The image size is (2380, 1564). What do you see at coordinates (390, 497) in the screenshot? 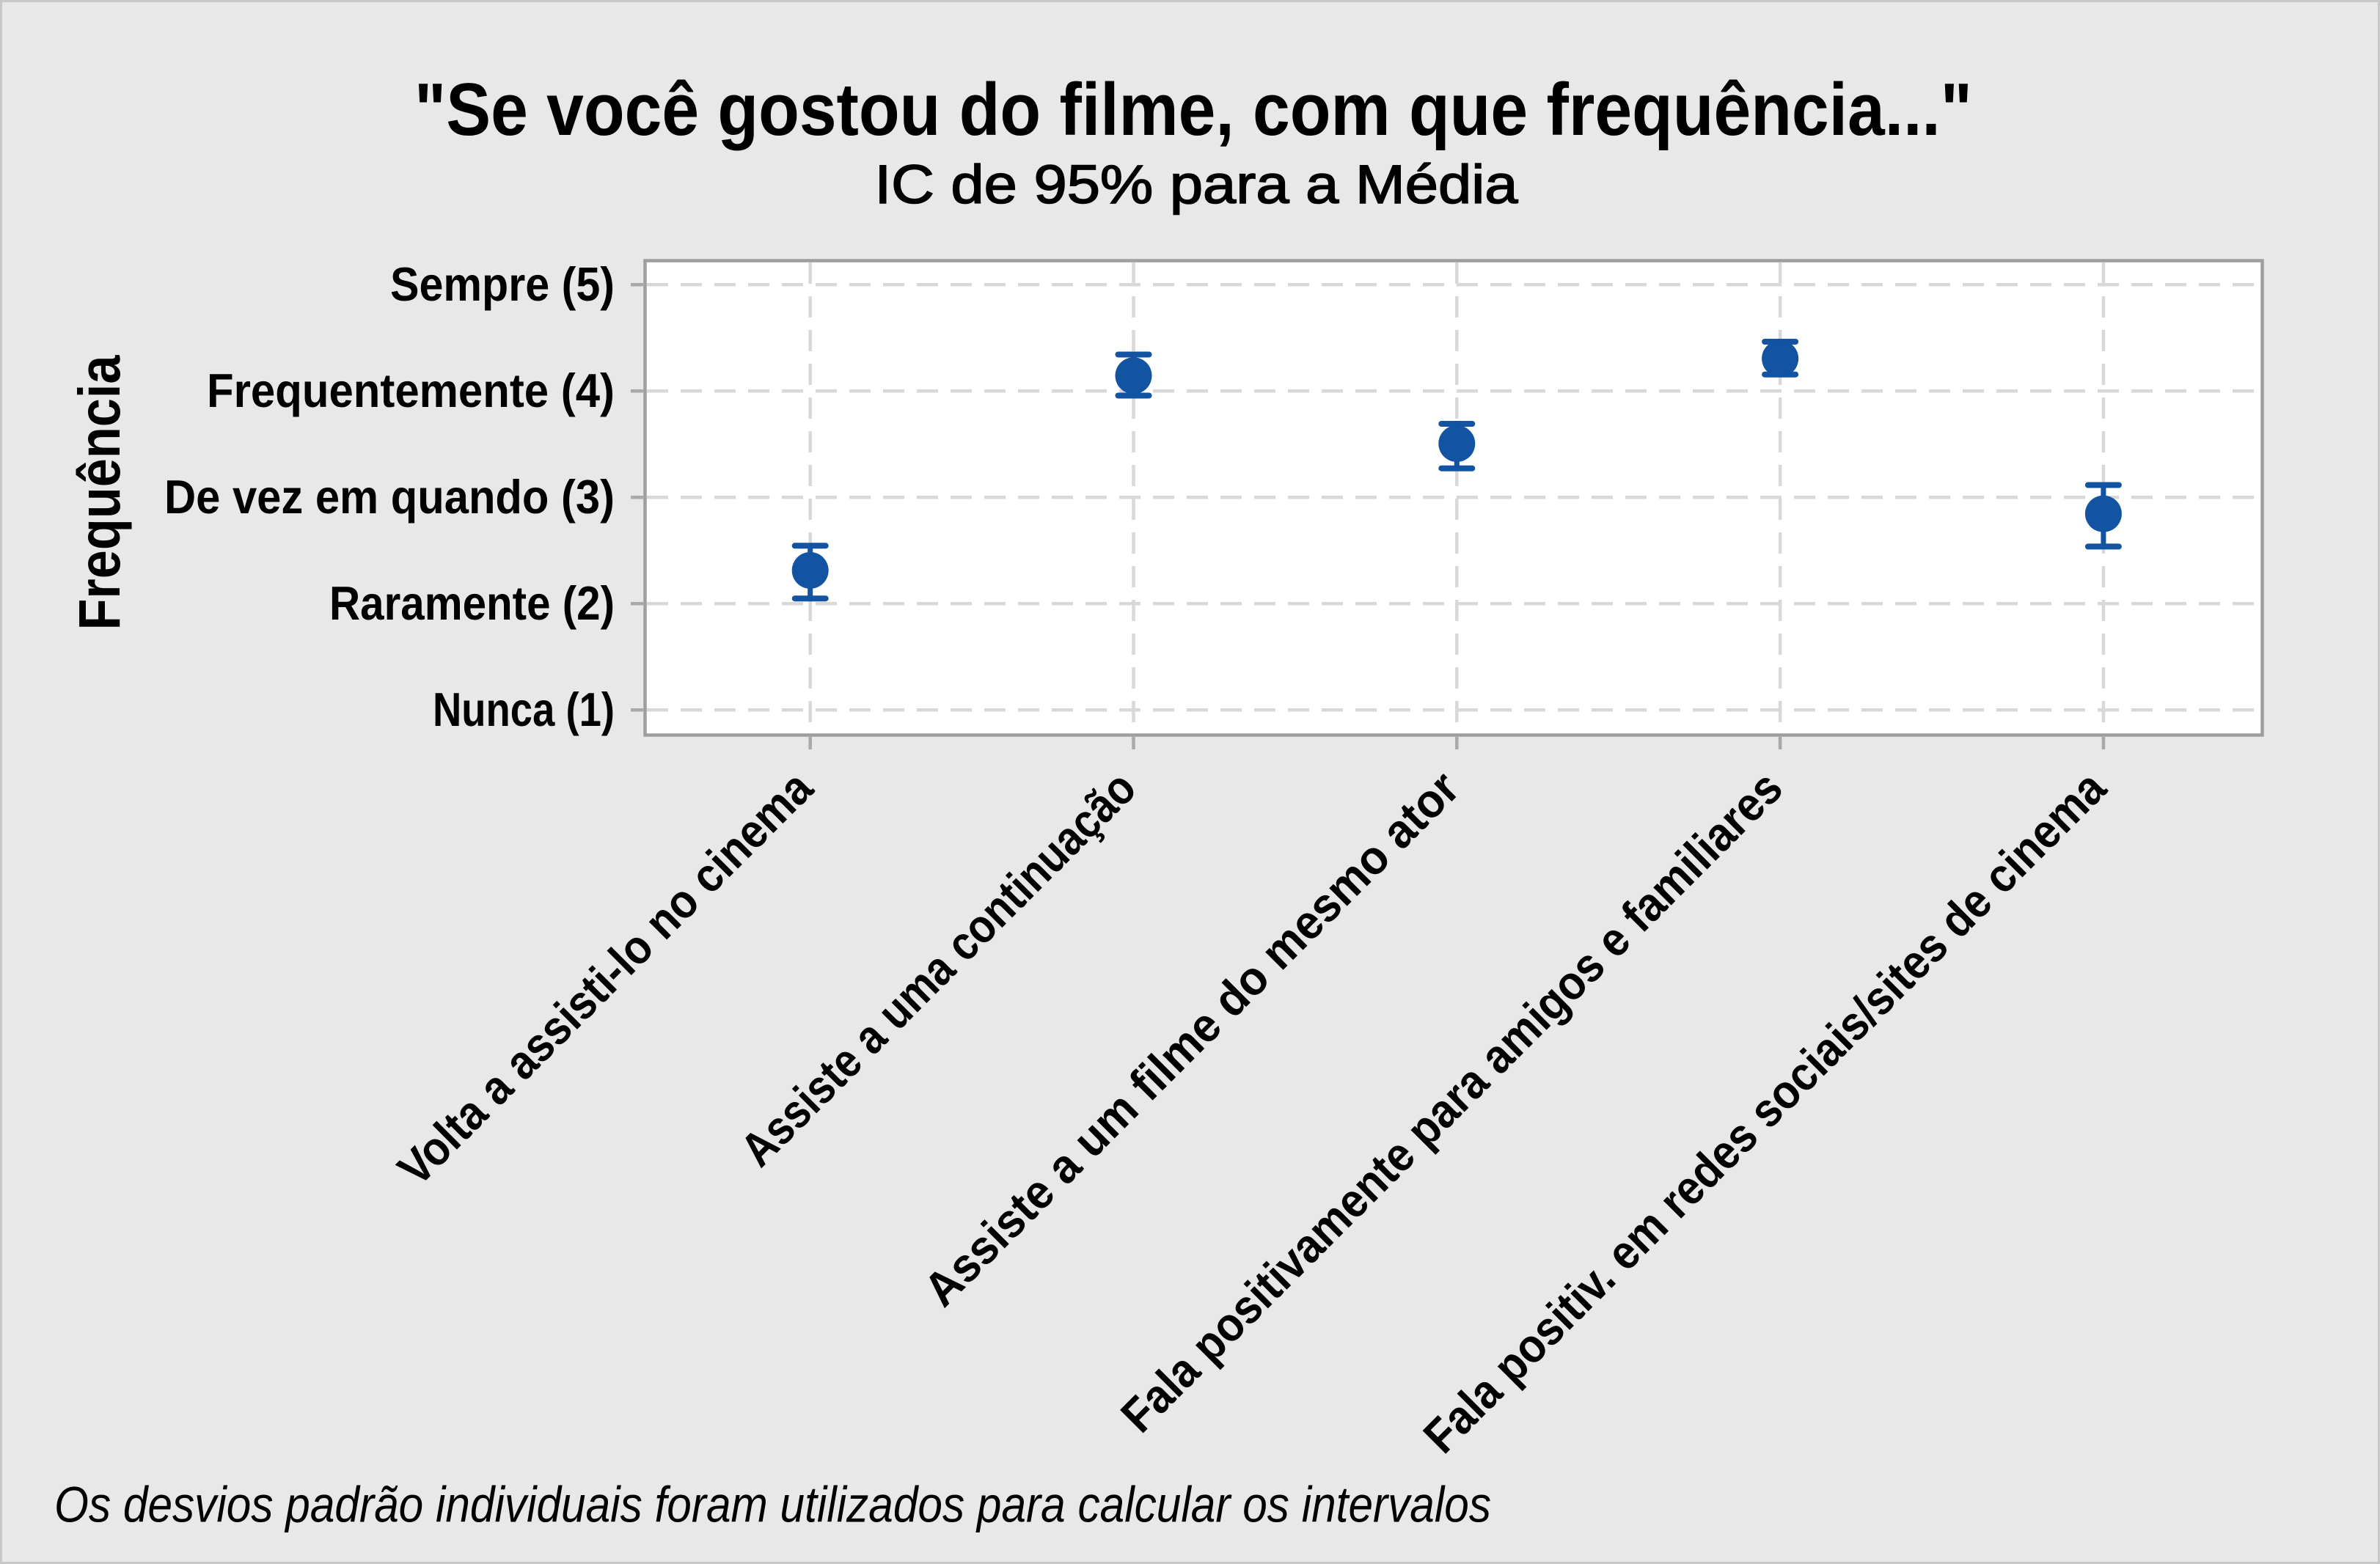
I see `svg-text: De vez em quando (3)` at bounding box center [390, 497].